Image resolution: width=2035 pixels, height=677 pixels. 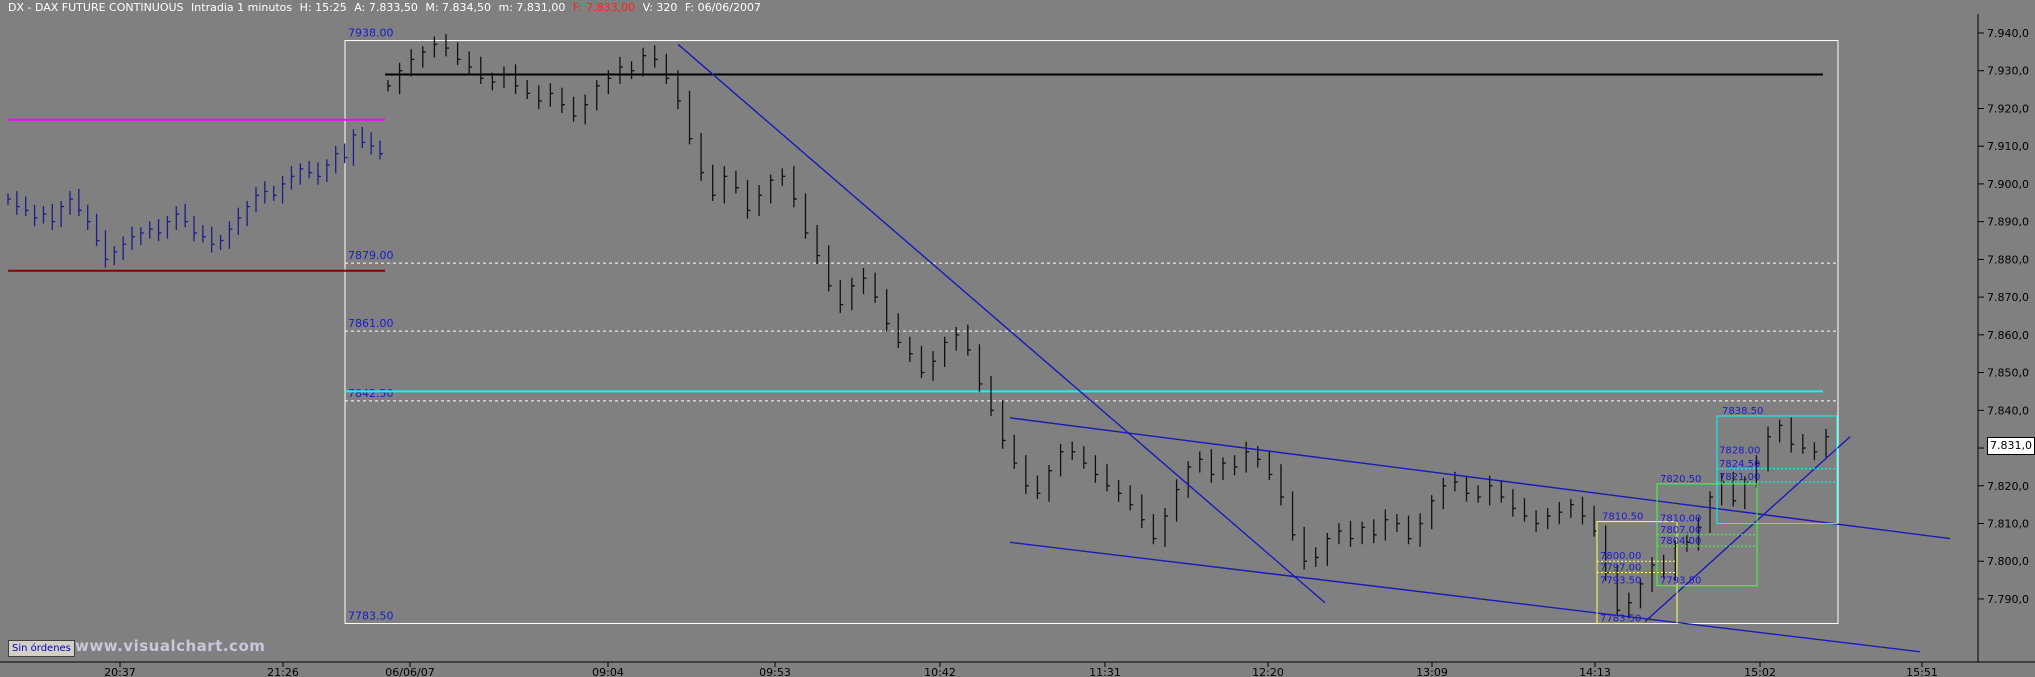 What do you see at coordinates (2008, 146) in the screenshot?
I see `y-tick-label: 7.910,0` at bounding box center [2008, 146].